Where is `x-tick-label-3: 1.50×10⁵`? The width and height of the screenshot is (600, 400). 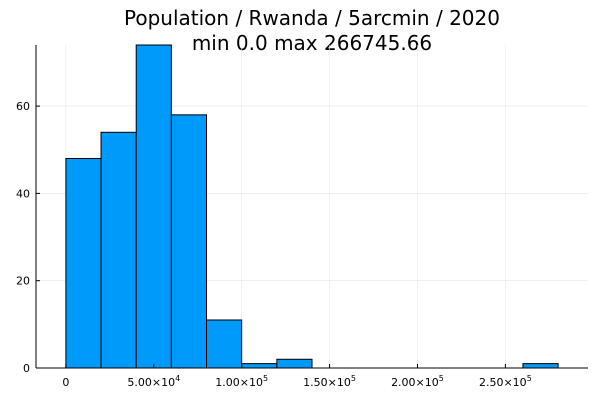
x-tick-label-3: 1.50×10⁵ is located at coordinates (329, 381).